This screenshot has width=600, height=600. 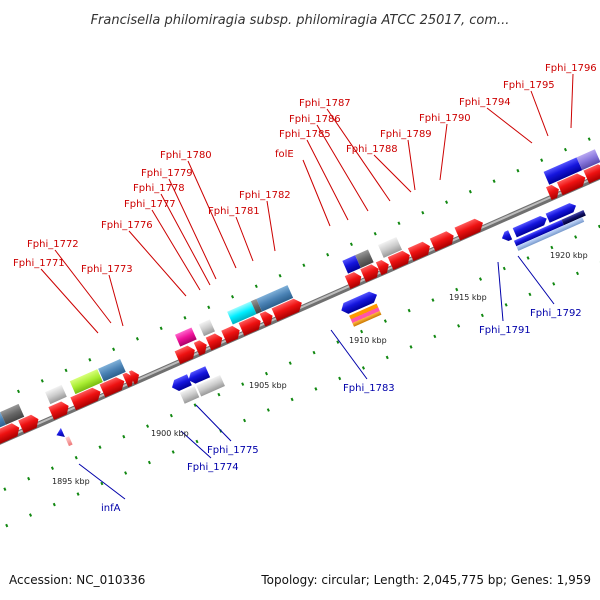 What do you see at coordinates (150, 204) in the screenshot?
I see `gene-label: Fphi_1777` at bounding box center [150, 204].